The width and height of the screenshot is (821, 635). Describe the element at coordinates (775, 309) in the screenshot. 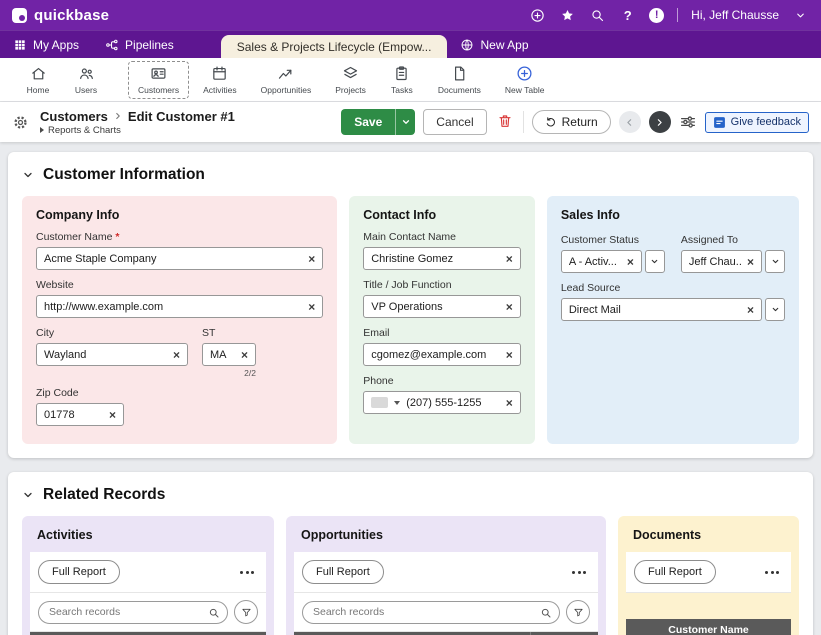

I see `lead-source-dropdown-button` at that location.